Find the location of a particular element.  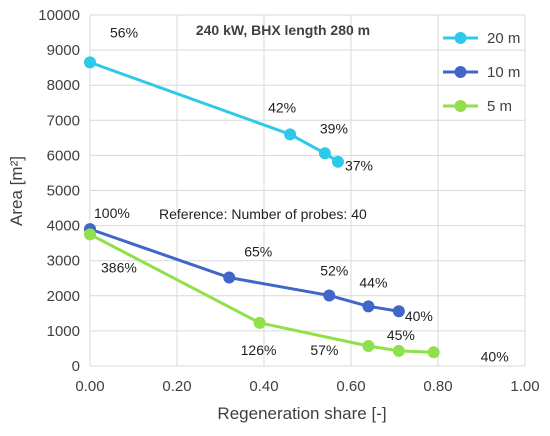

data-label: 126% is located at coordinates (259, 350).